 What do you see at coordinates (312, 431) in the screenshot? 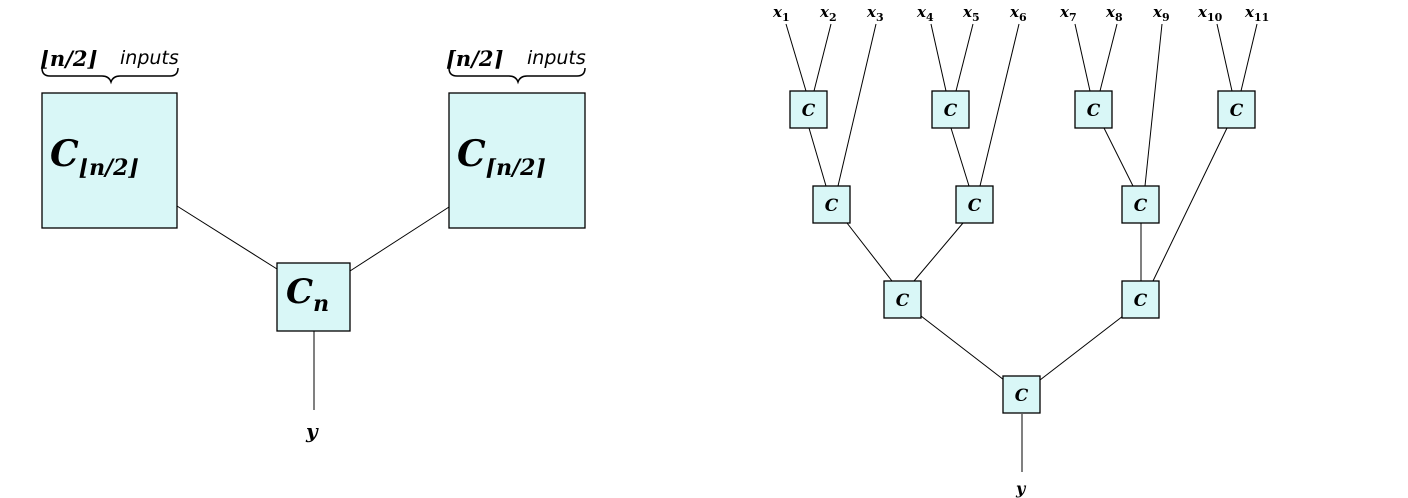
I see `left-output-y: y` at bounding box center [312, 431].